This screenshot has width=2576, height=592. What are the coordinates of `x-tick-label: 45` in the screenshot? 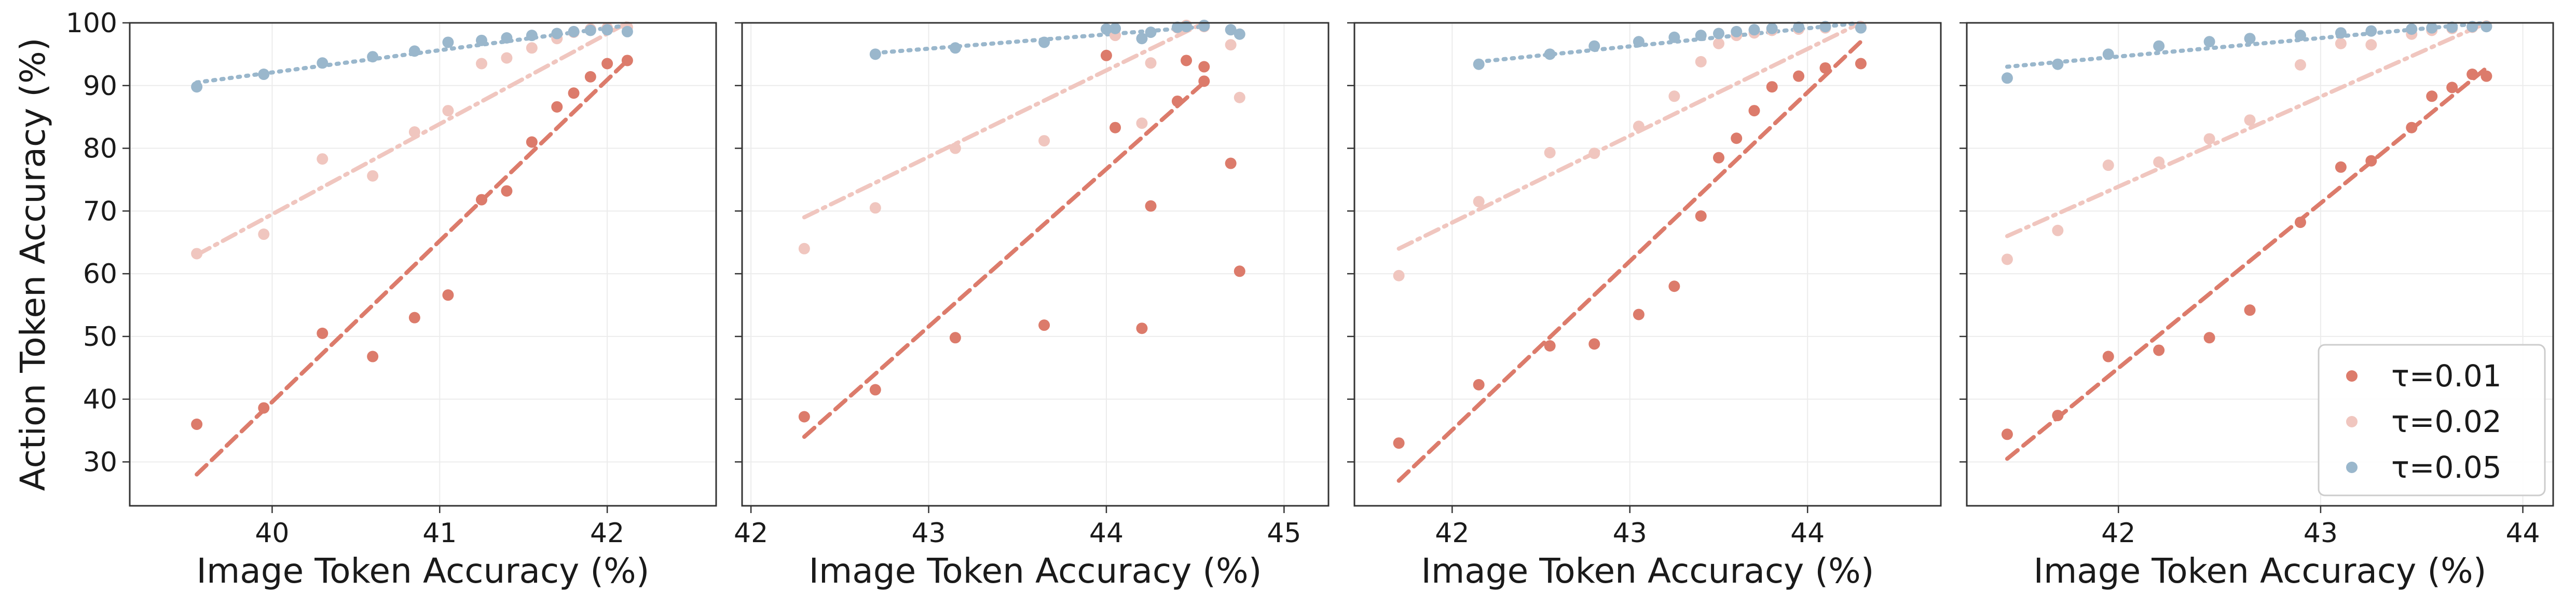 It's located at (1284, 533).